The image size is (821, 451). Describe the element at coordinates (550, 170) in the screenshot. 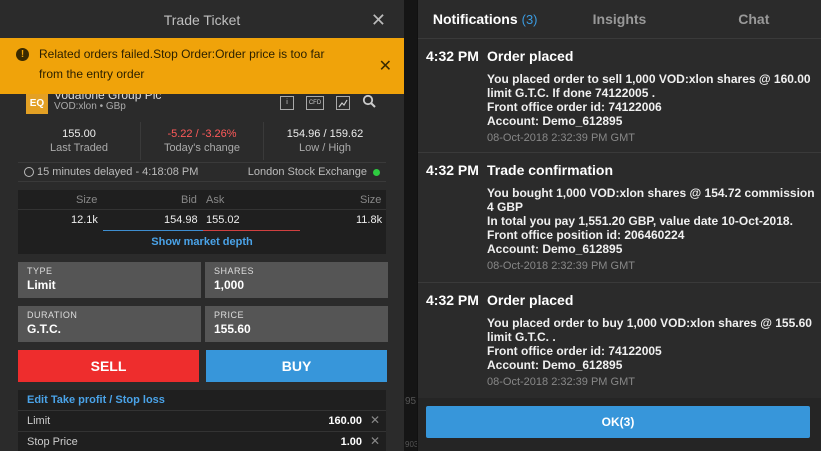

I see `notification-title: Trade confirmation` at that location.